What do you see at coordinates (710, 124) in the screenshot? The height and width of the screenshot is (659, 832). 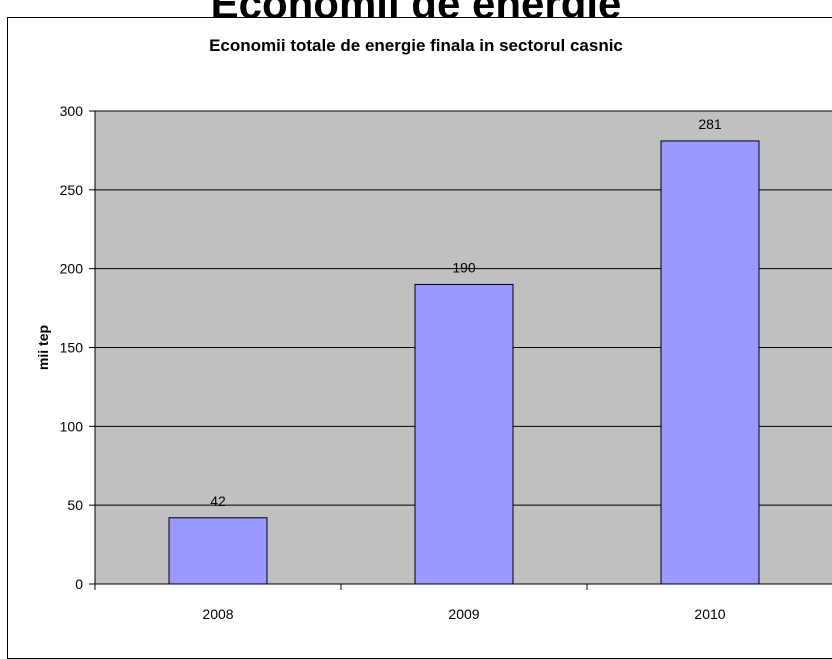 I see `data-label-2010: 281` at bounding box center [710, 124].